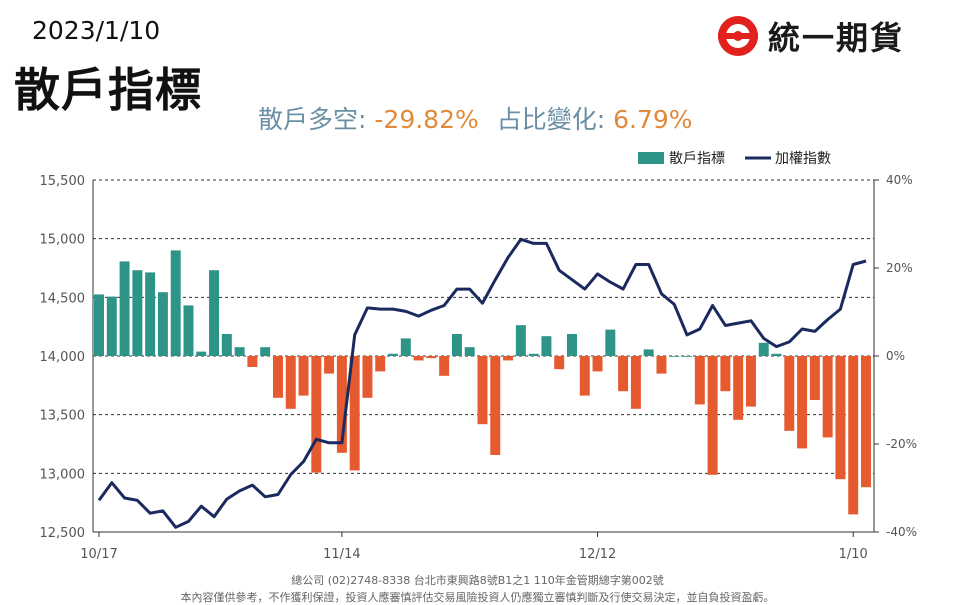 The image size is (955, 605). I want to click on right-axis-tick-label: 40%, so click(899, 180).